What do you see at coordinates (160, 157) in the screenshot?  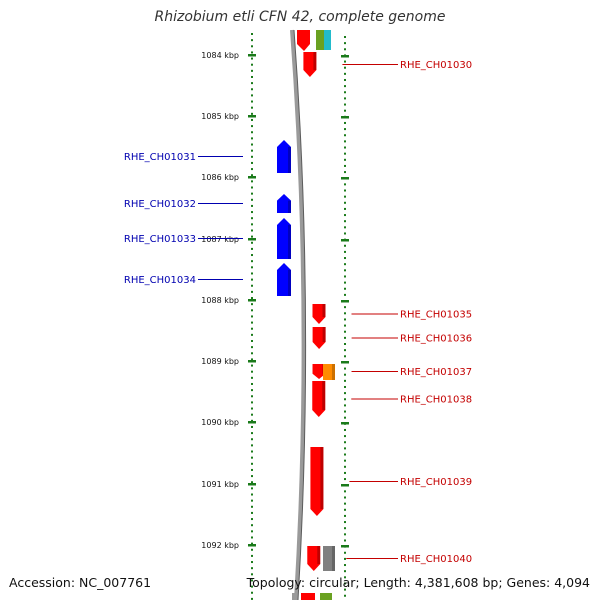 I see `gene-label: RHE_CH01031` at bounding box center [160, 157].